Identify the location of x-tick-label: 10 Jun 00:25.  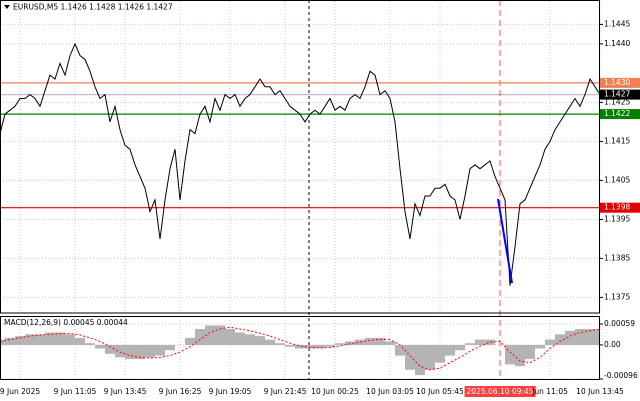
(335, 391).